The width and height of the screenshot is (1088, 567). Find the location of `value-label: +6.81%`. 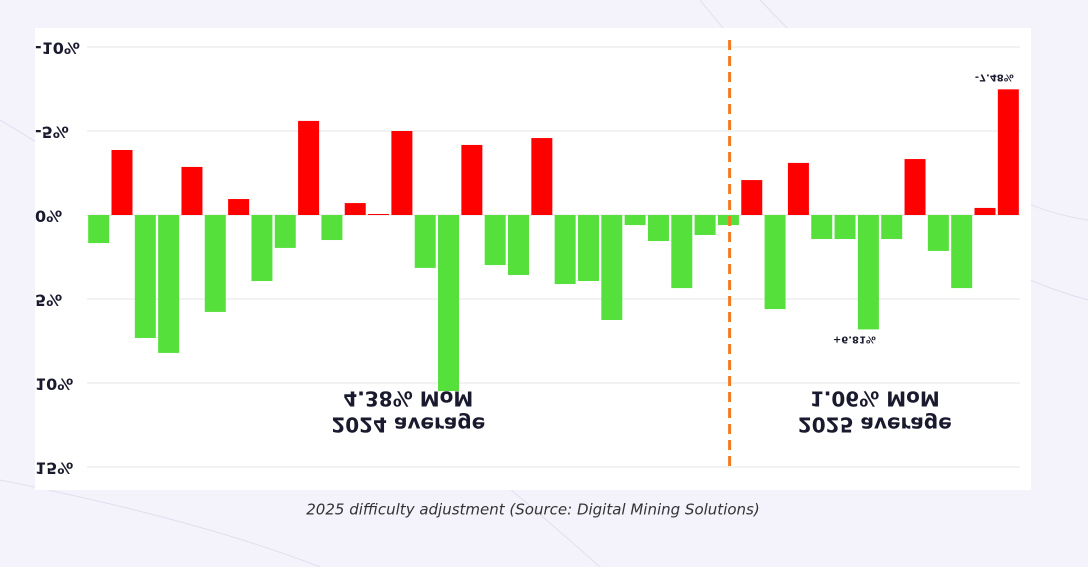

value-label: +6.81% is located at coordinates (854, 338).